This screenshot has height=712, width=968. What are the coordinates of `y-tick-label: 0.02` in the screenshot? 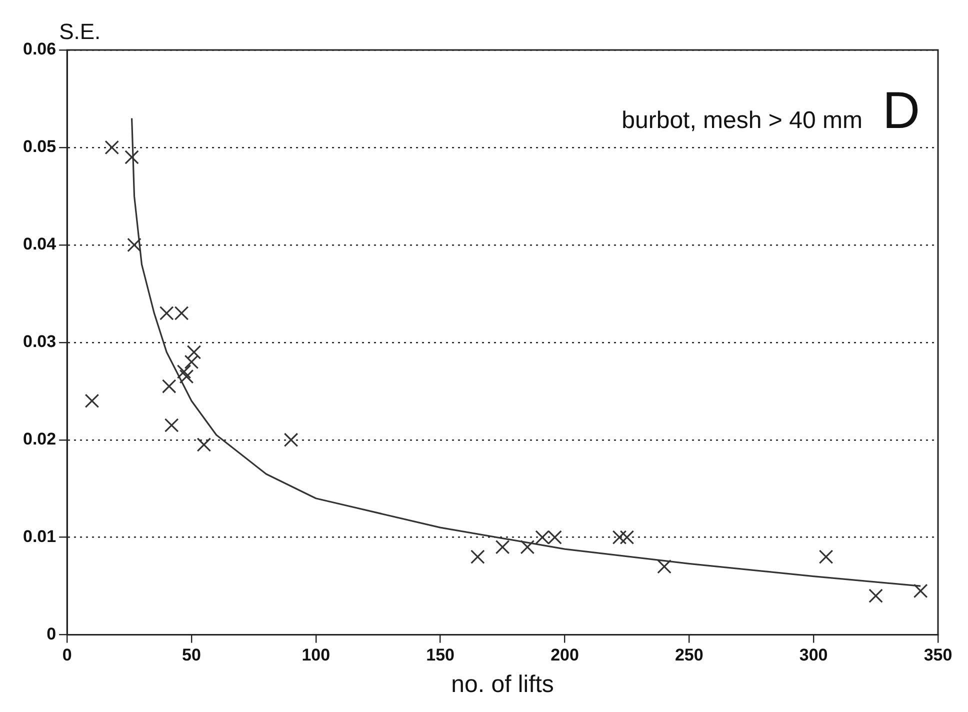 It's located at (39, 439).